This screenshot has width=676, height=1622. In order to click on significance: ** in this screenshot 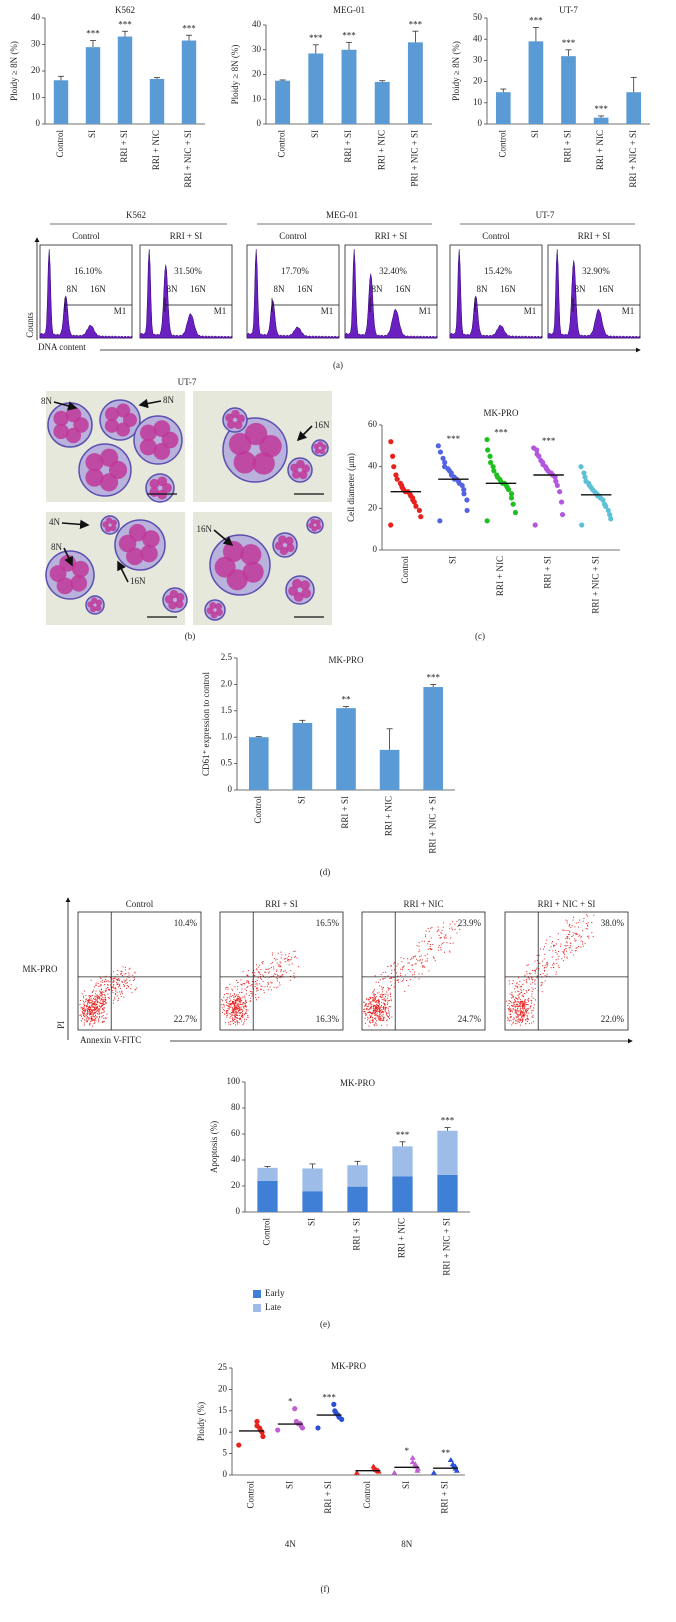, I will do `click(446, 1453)`.